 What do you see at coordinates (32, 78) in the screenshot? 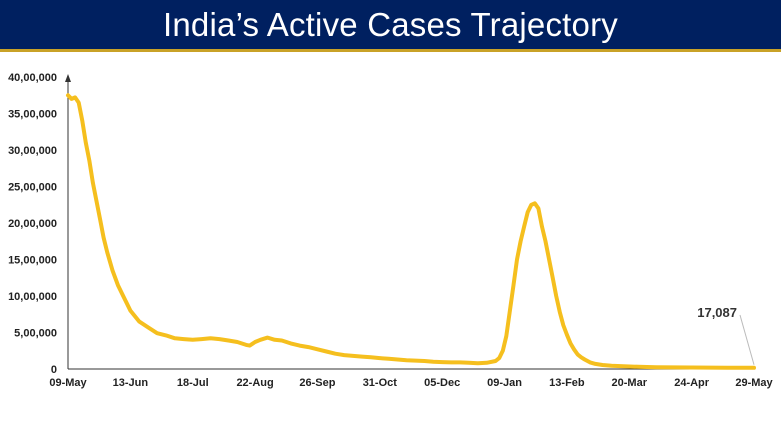
I see `y-tick-label: 40,00,000` at bounding box center [32, 78].